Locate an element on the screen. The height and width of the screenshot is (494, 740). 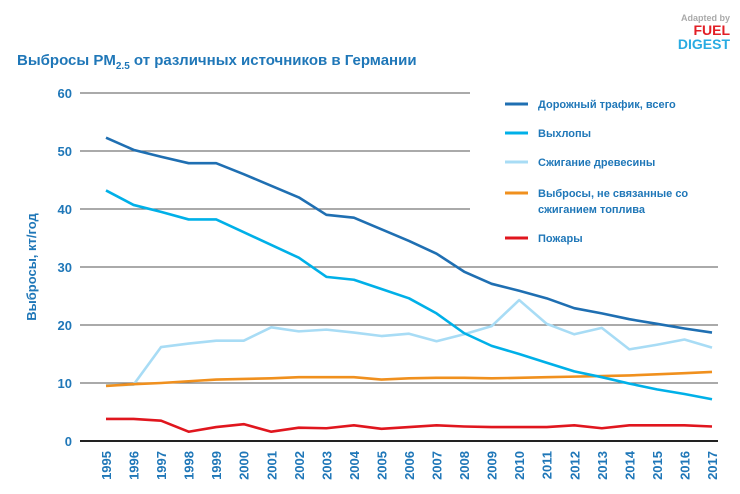
x-tick-label: 2011 is located at coordinates (547, 465).